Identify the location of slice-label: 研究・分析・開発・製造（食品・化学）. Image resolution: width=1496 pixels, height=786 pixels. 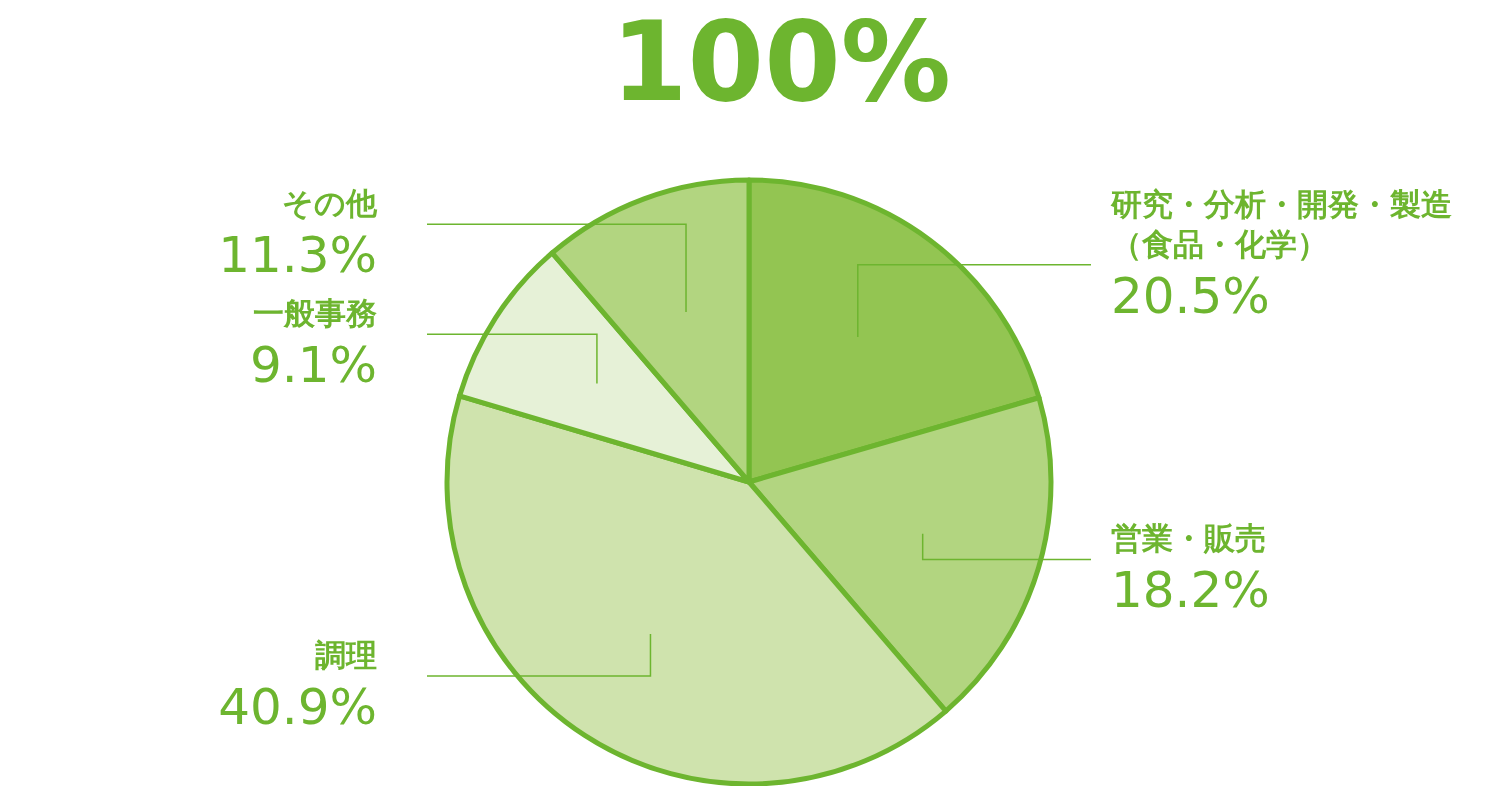
(1281, 223).